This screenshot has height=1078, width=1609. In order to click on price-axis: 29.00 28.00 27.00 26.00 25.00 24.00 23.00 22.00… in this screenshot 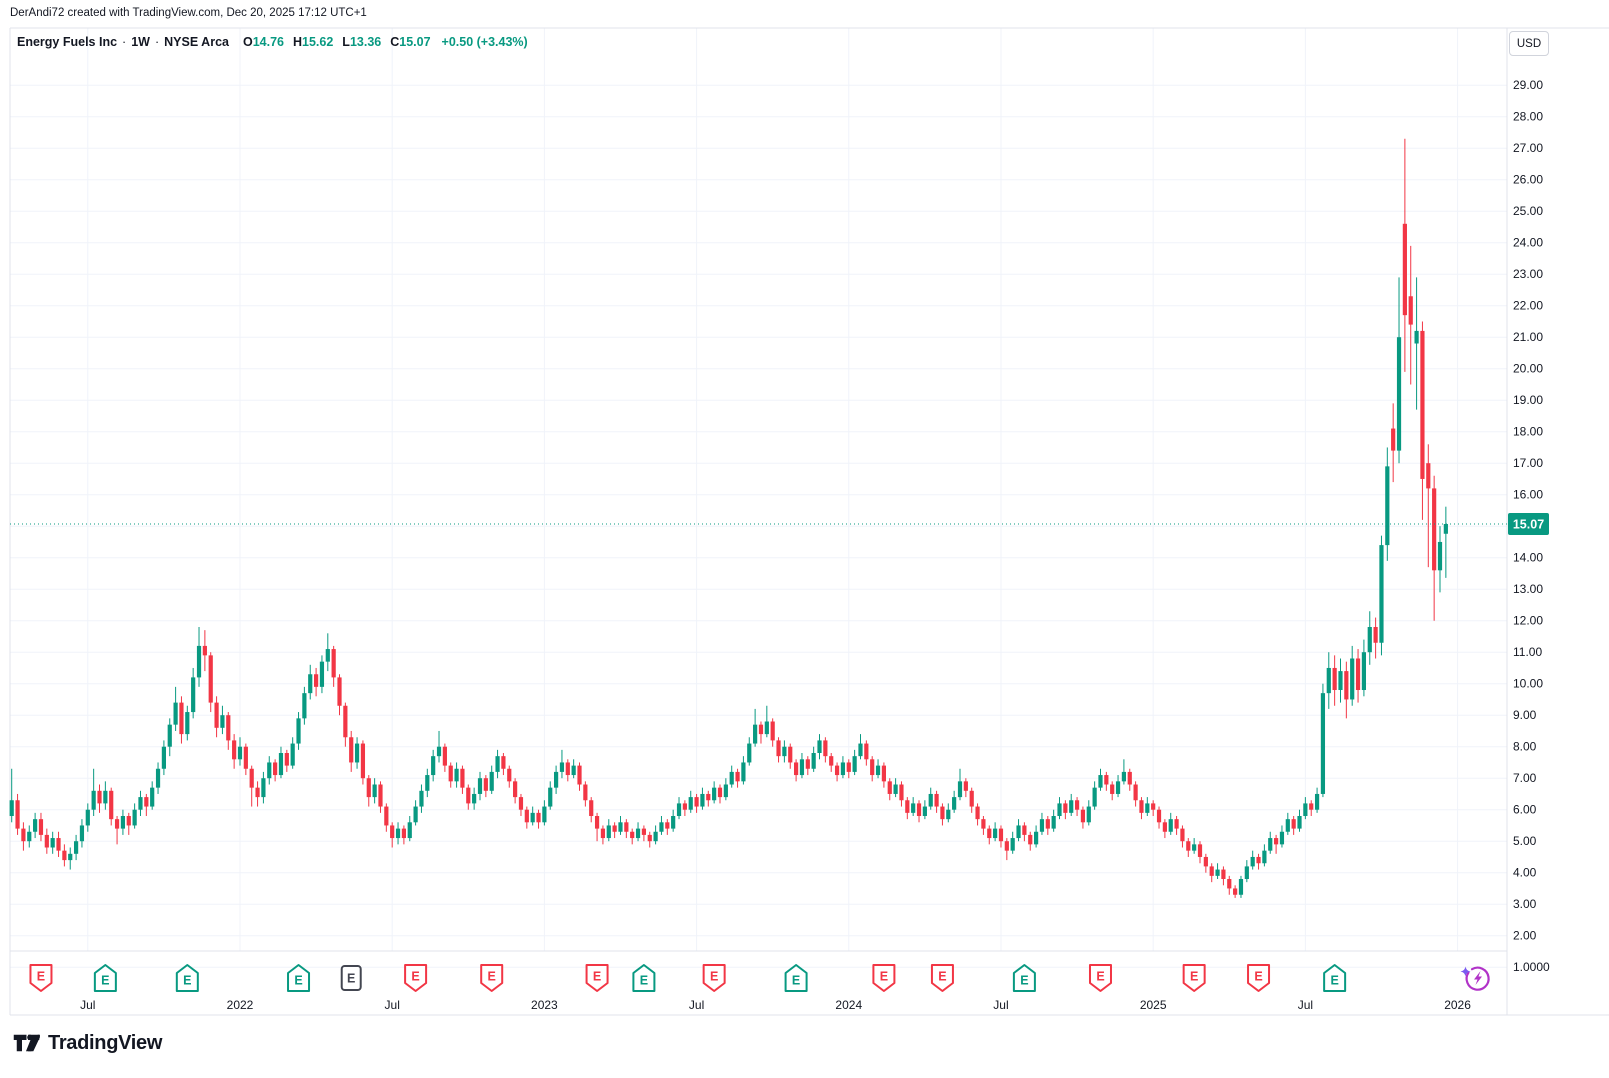, I will do `click(1529, 526)`.